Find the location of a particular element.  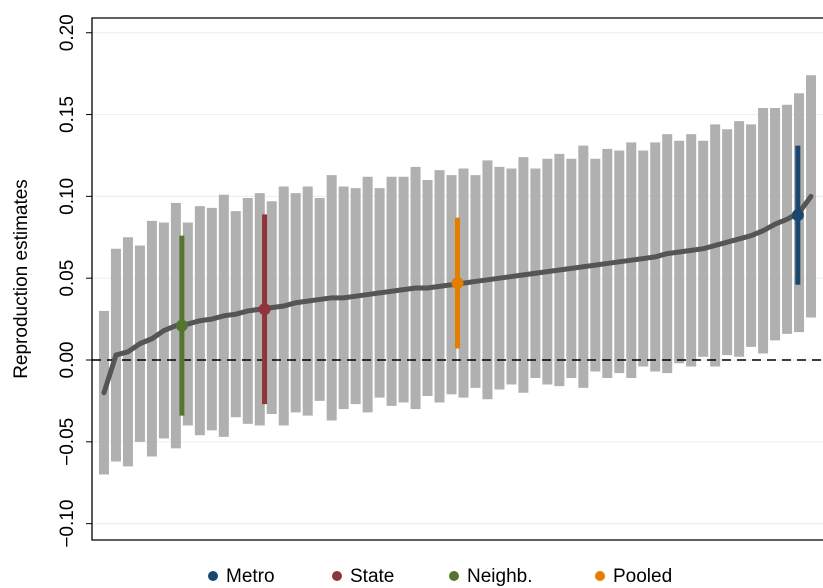

y-tick-label: 0.20 is located at coordinates (67, 32).